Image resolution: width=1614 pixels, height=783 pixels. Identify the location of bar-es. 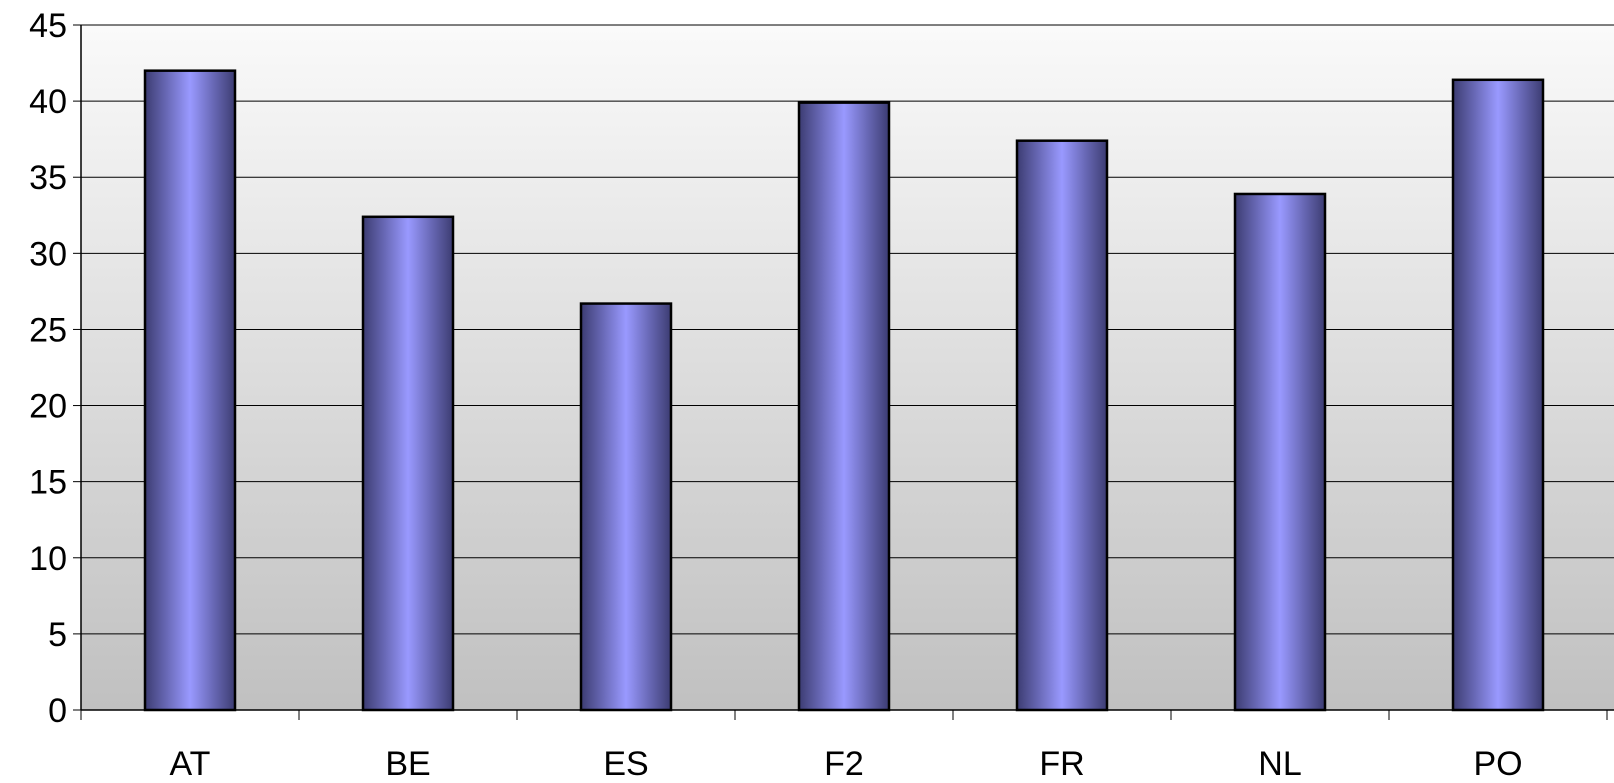
(626, 507).